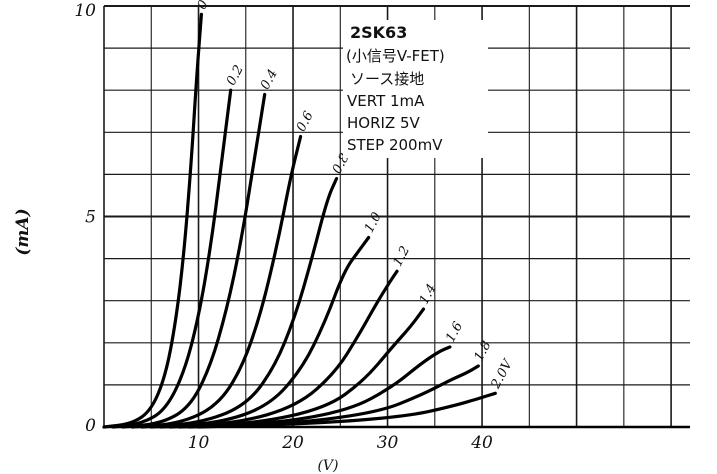 Image resolution: width=717 pixels, height=474 pixels. What do you see at coordinates (23, 231) in the screenshot?
I see `y-axis-label: (mA)` at bounding box center [23, 231].